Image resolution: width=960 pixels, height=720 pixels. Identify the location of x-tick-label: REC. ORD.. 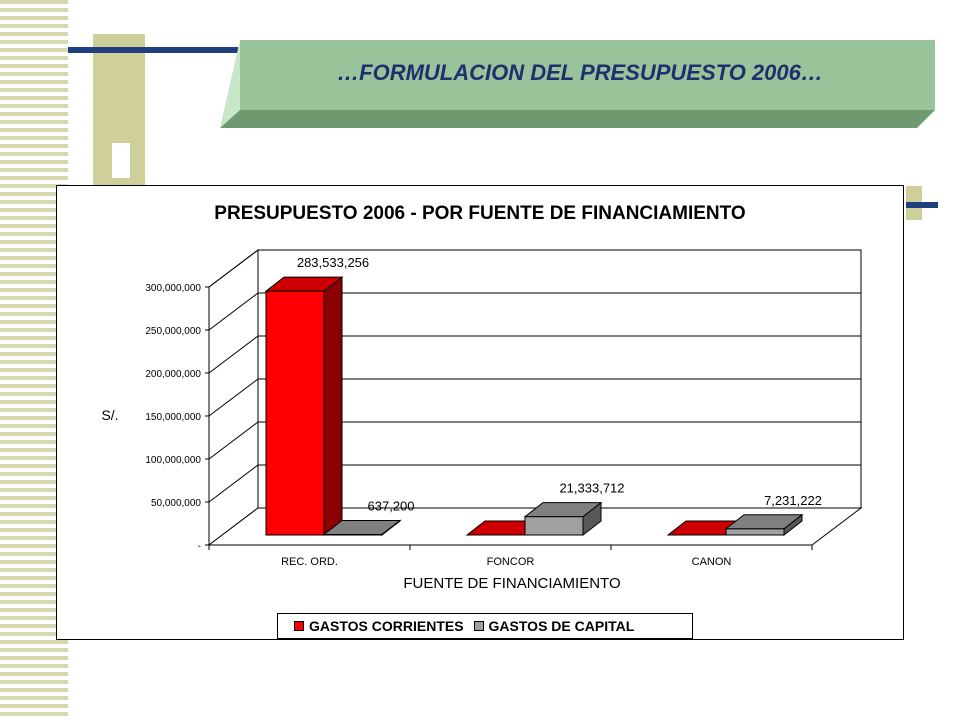
(309, 562).